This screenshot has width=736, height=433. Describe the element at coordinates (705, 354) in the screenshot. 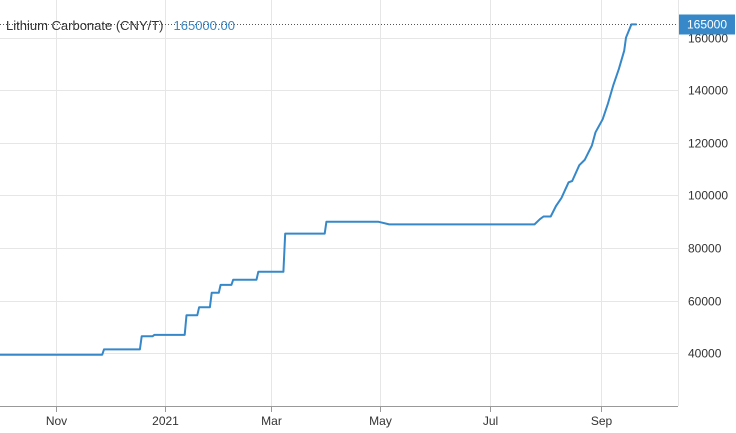

I see `y-tick-label: 40000` at that location.